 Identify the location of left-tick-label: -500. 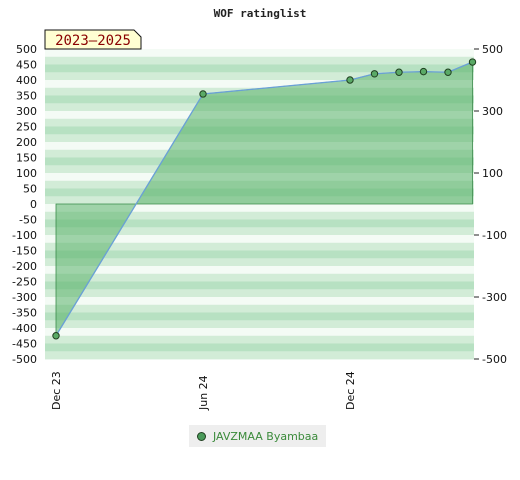
(24, 359).